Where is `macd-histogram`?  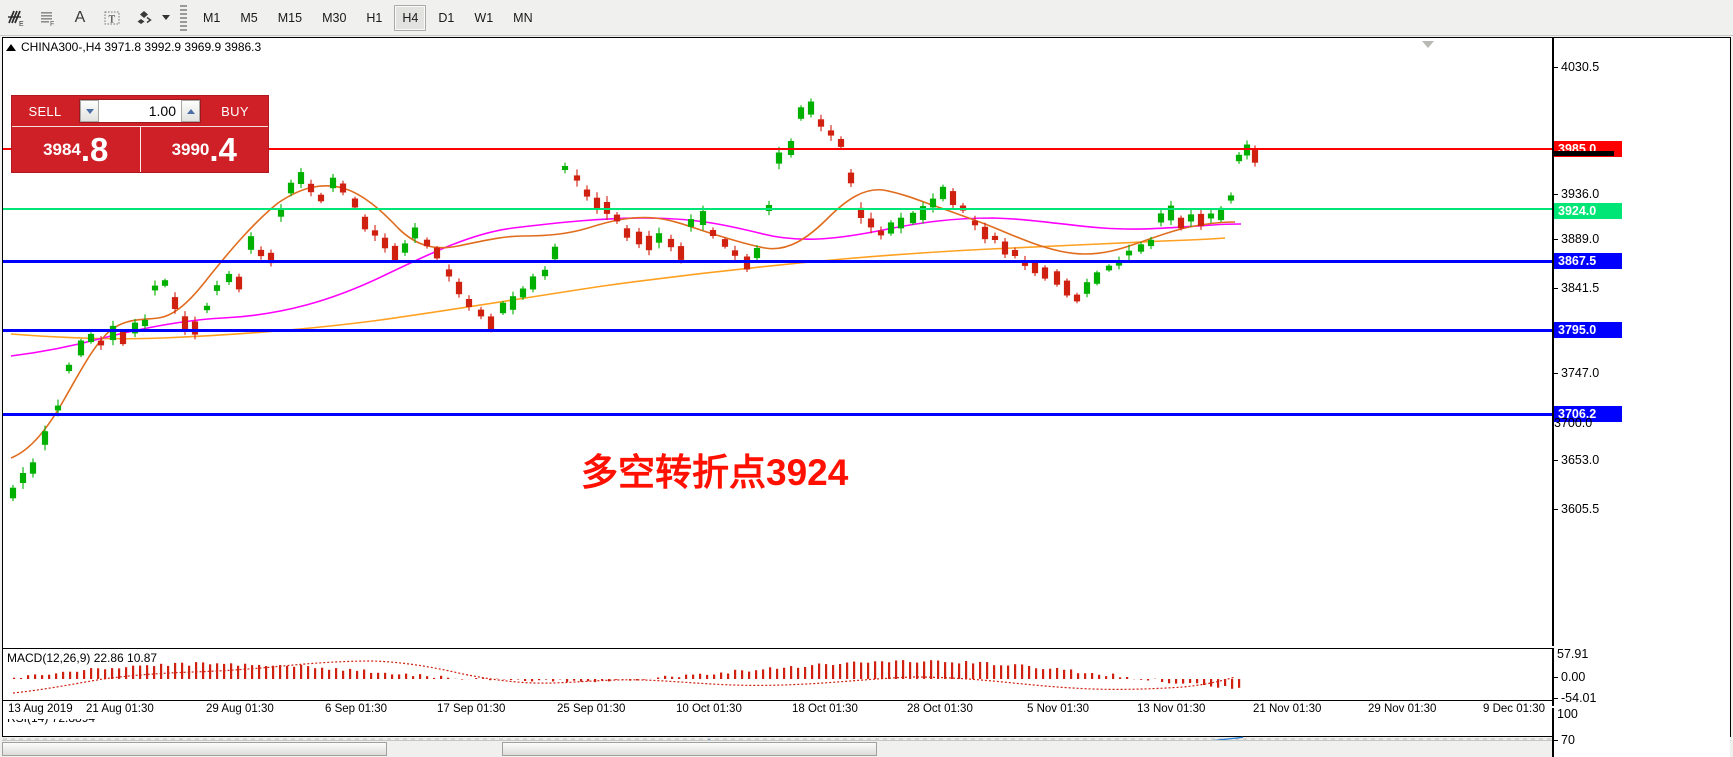 macd-histogram is located at coordinates (627, 674).